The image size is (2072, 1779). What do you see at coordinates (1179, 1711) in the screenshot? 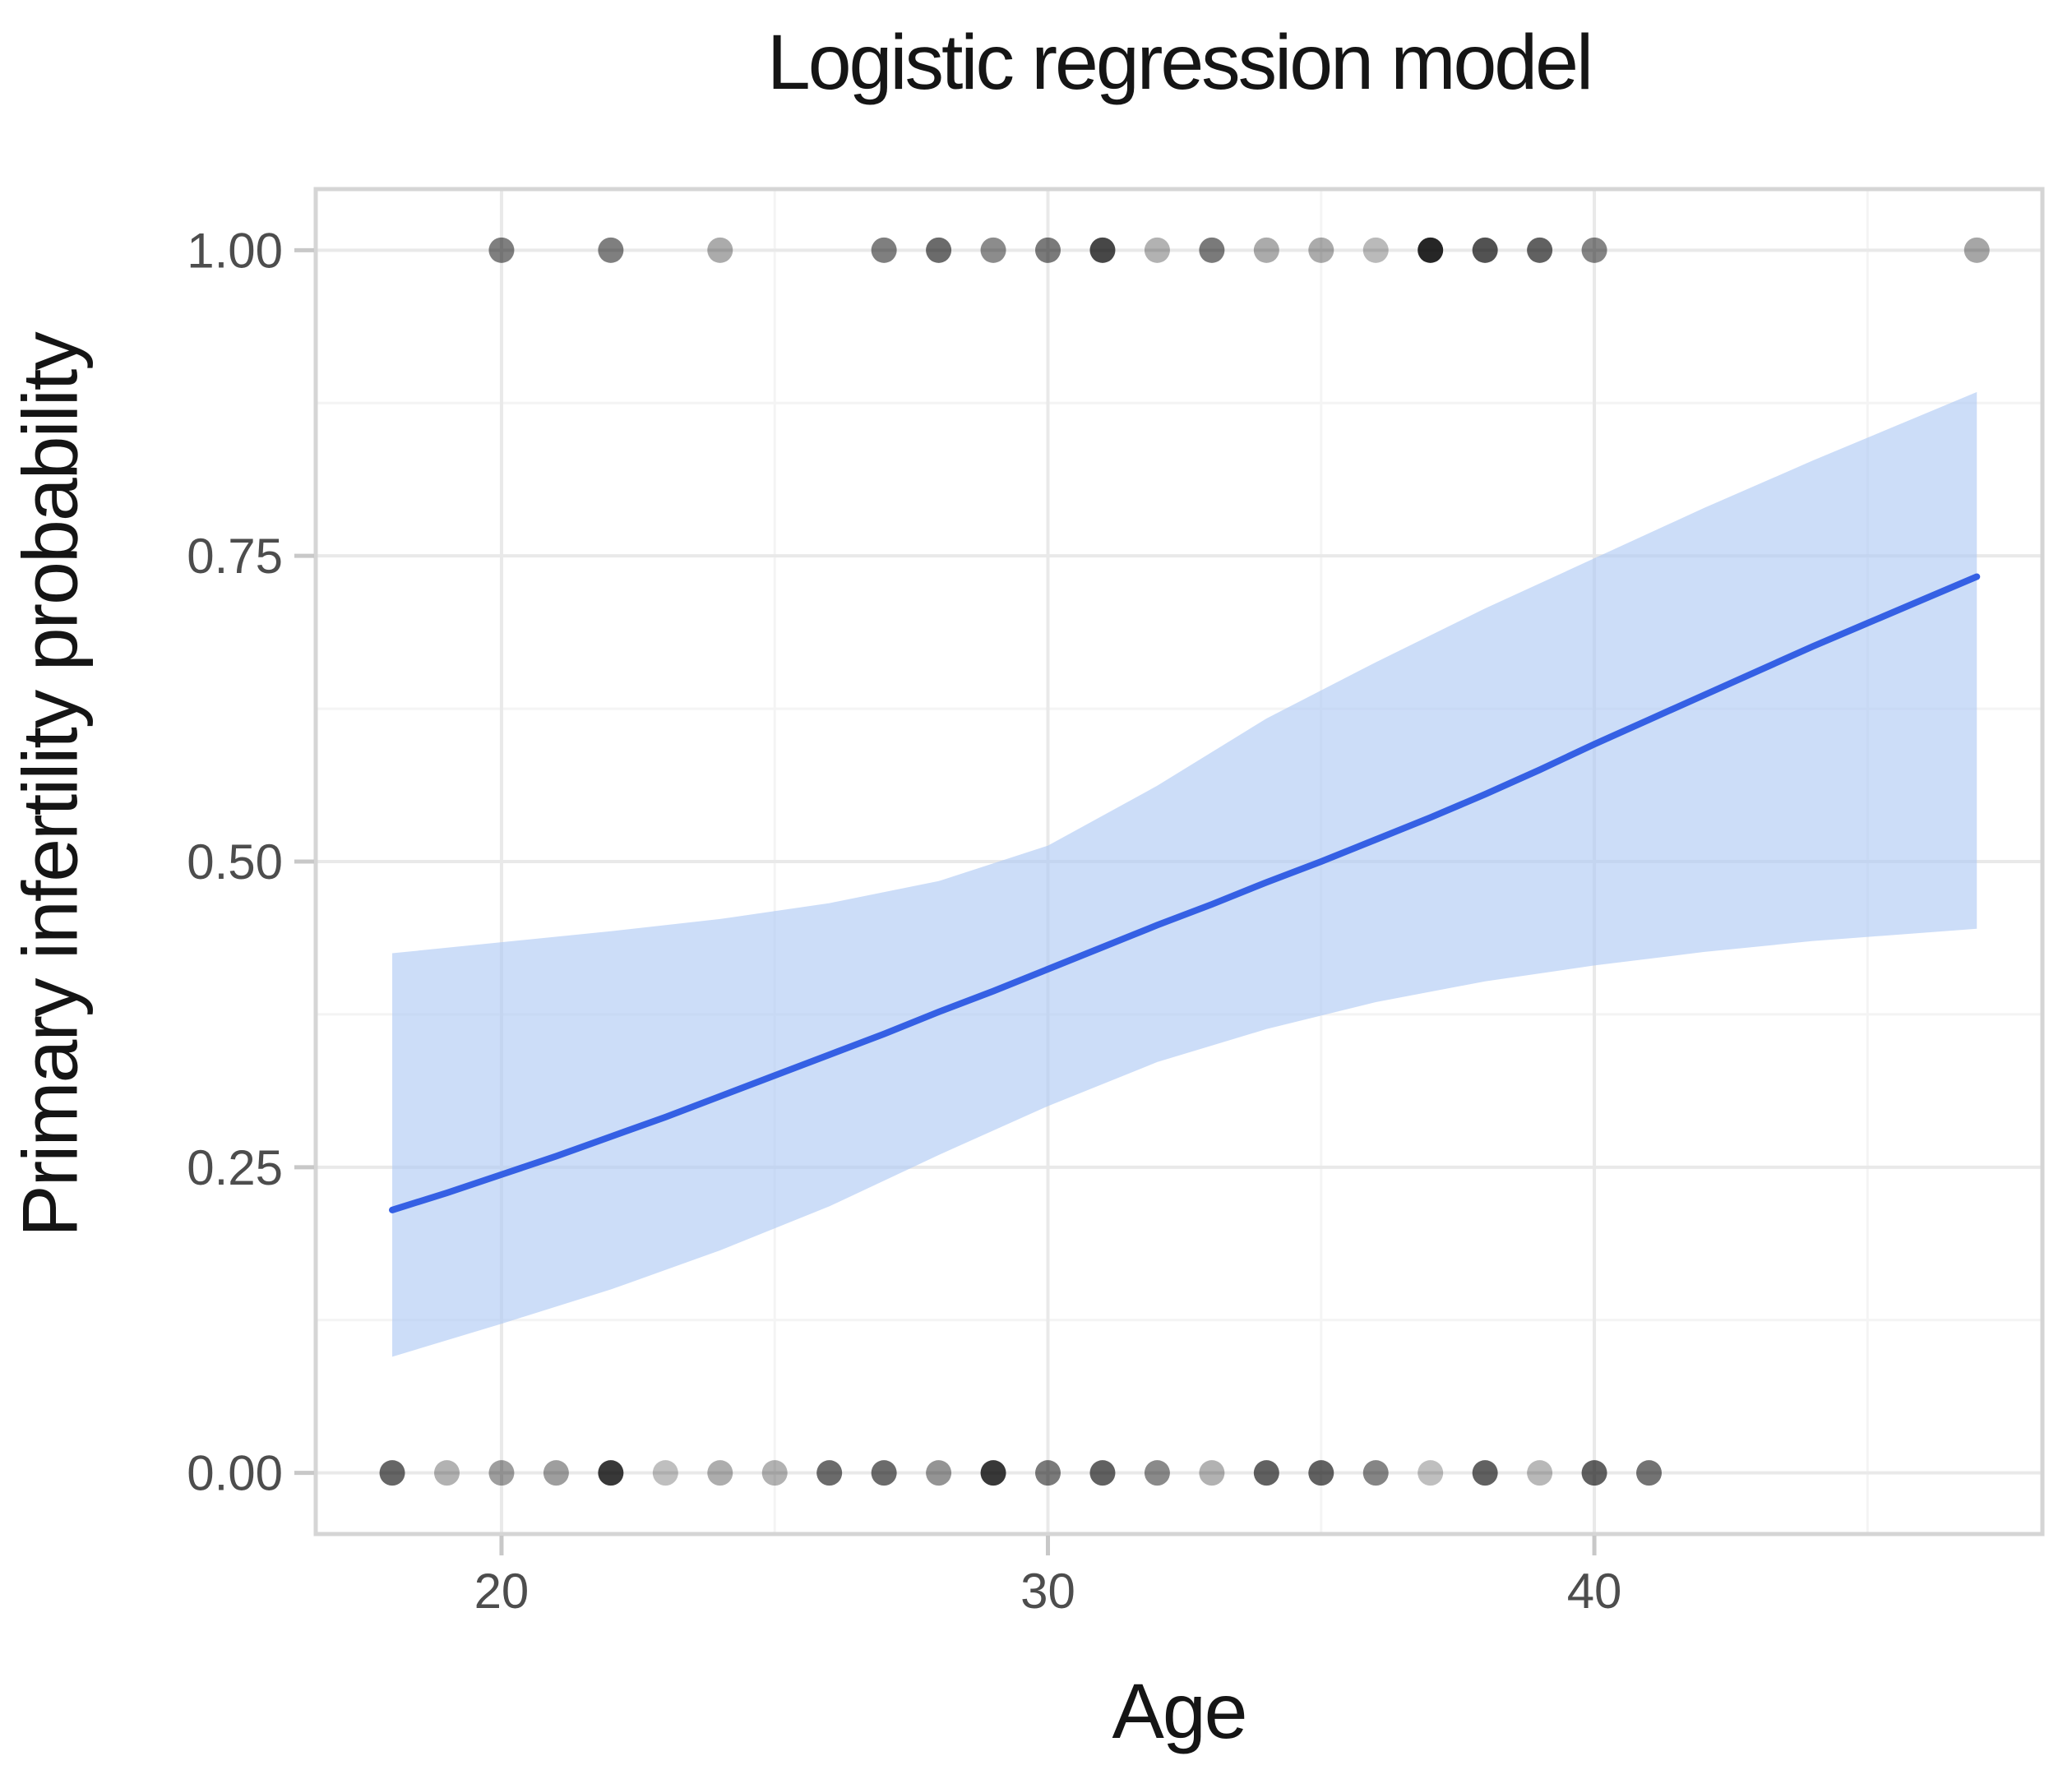
I see `x-axis-title: Age` at bounding box center [1179, 1711].